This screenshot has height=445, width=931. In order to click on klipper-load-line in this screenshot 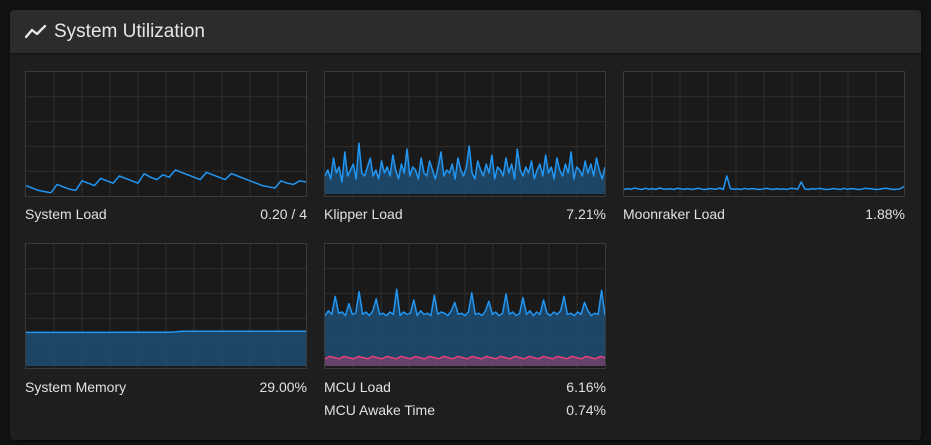, I will do `click(465, 162)`.